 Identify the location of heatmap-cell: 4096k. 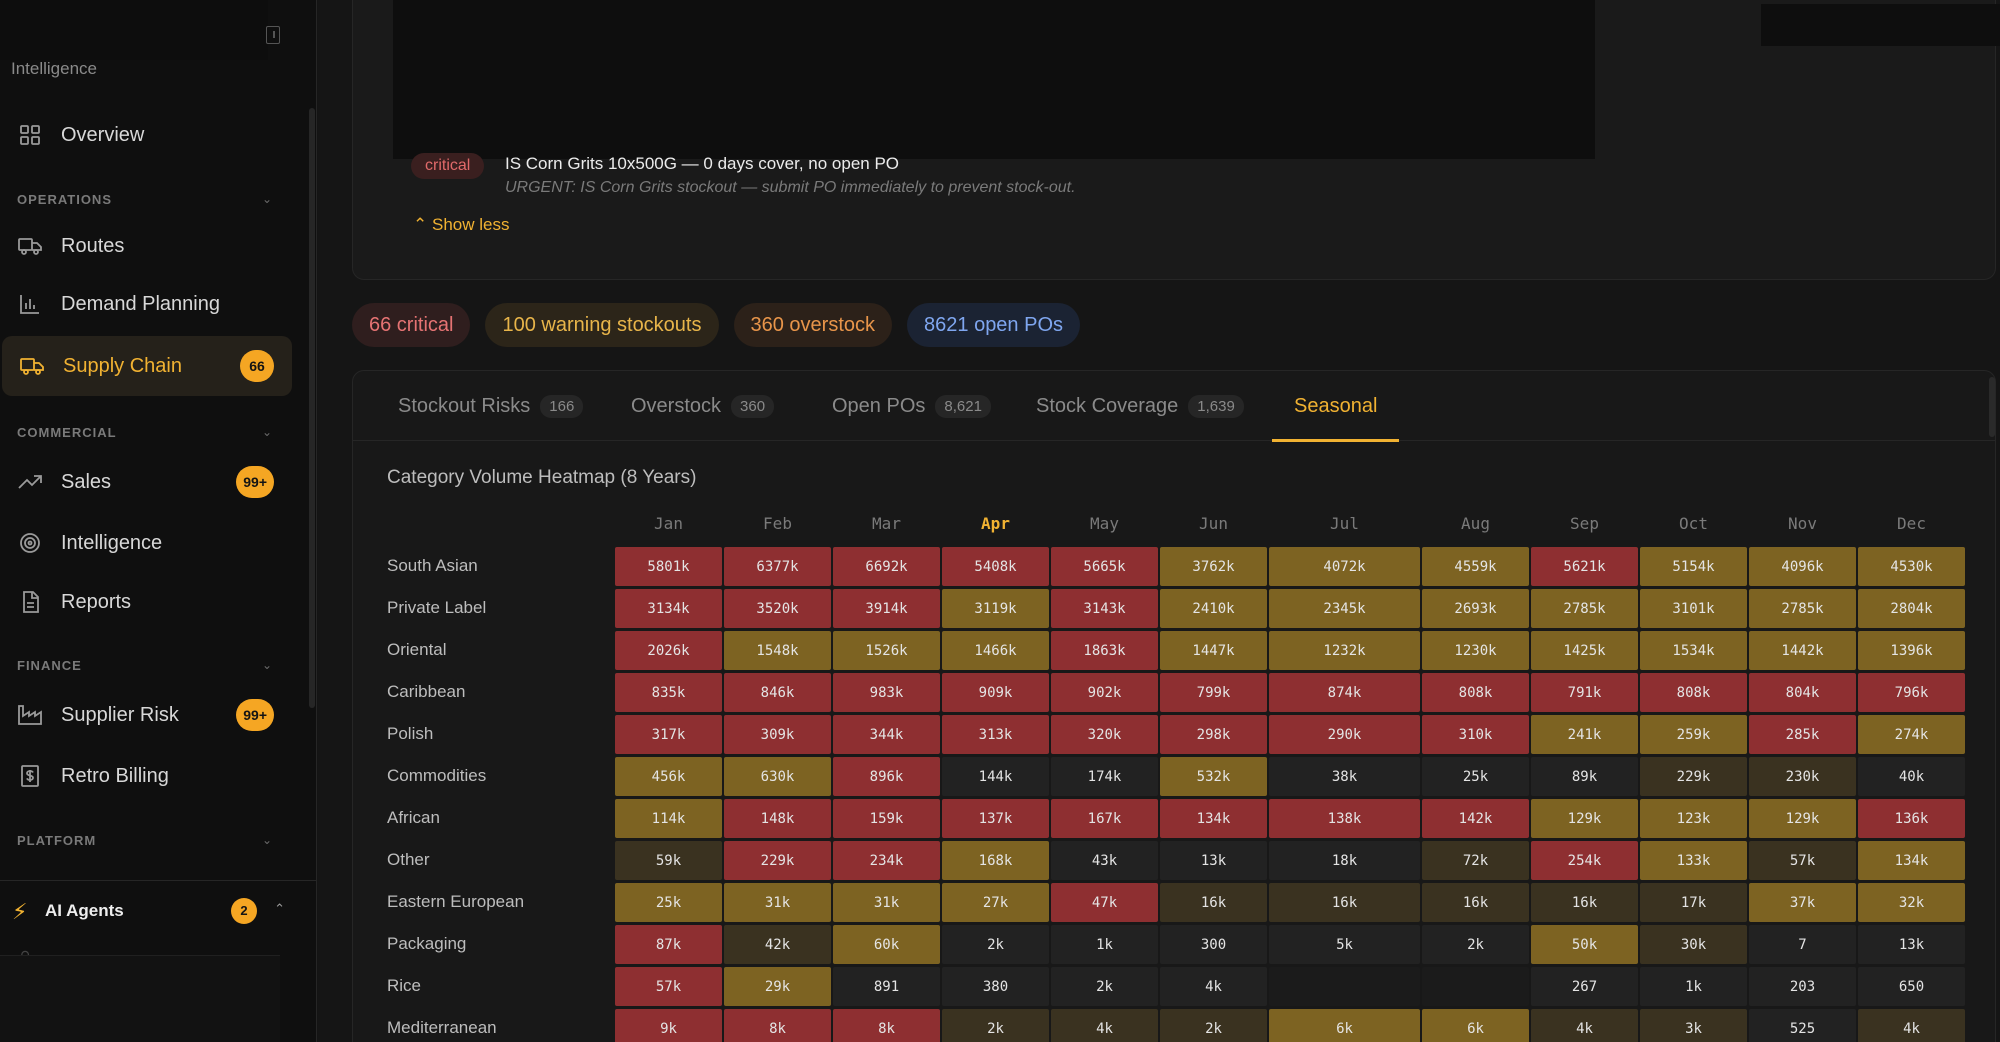
(1802, 566).